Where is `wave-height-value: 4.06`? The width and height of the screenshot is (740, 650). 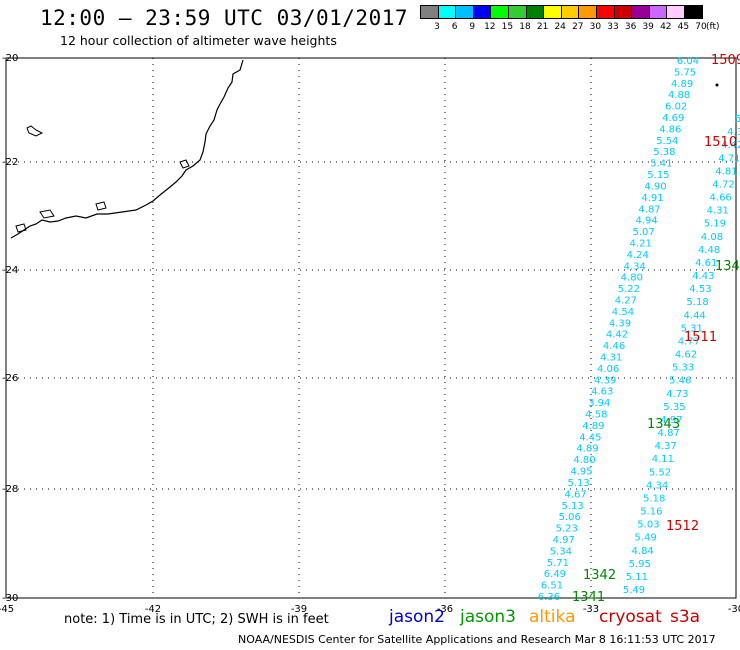
wave-height-value: 4.06 is located at coordinates (608, 369).